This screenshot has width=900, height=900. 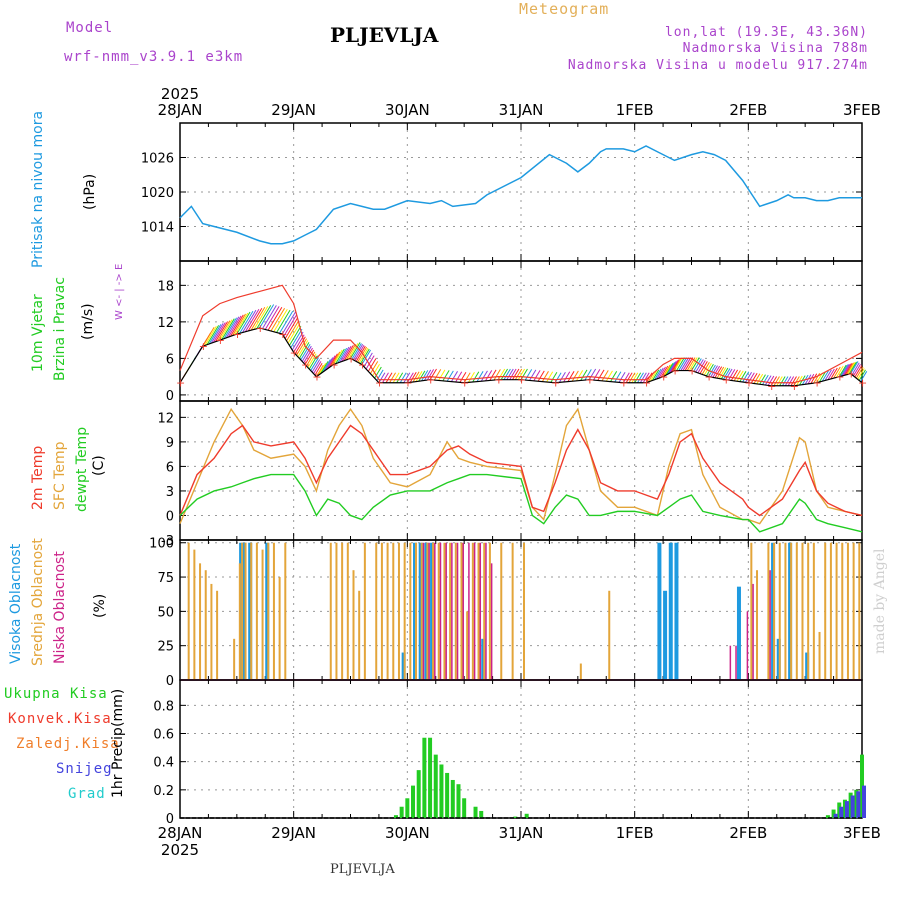 I want to click on y-tick-label: 0, so click(x=170, y=819).